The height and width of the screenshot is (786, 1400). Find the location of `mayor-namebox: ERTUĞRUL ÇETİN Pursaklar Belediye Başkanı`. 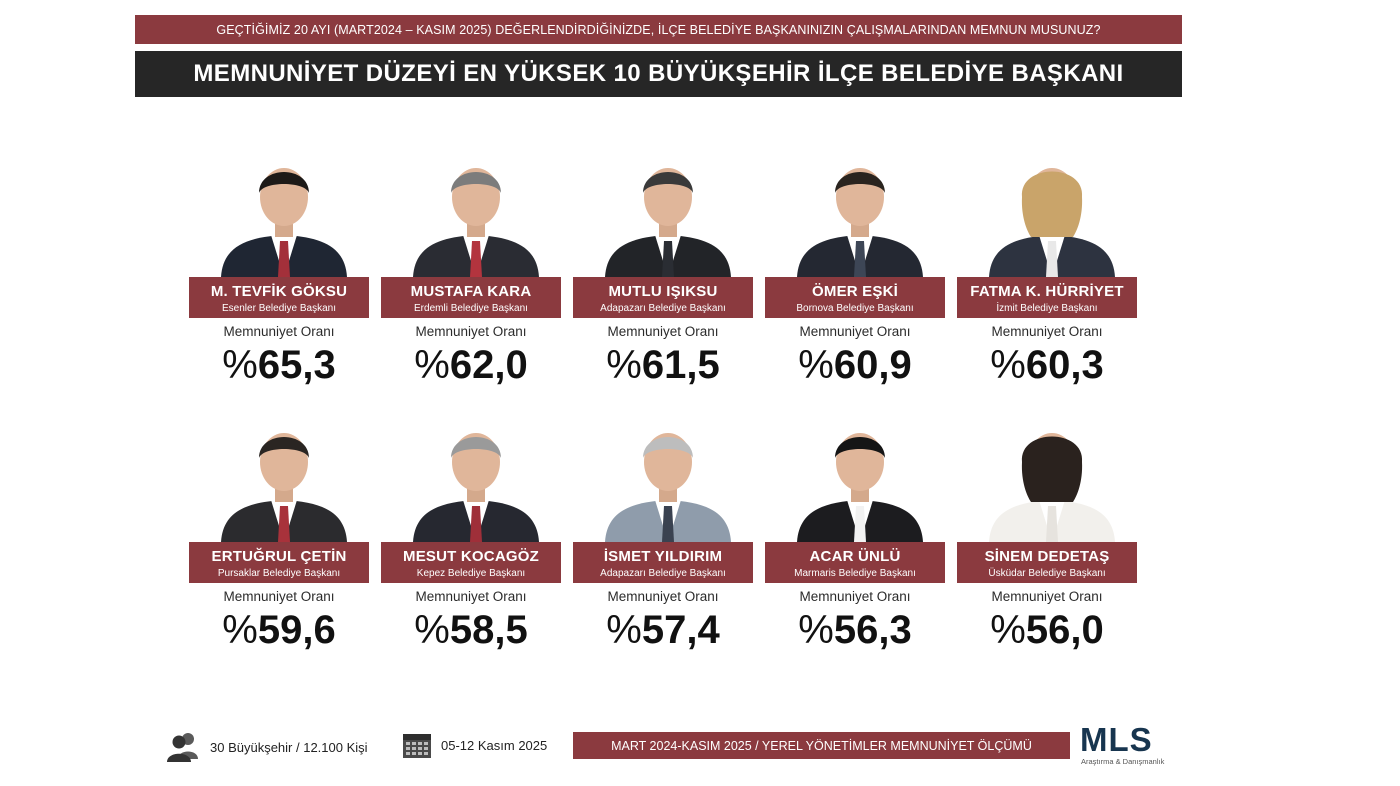

mayor-namebox: ERTUĞRUL ÇETİN Pursaklar Belediye Başkanı is located at coordinates (279, 562).